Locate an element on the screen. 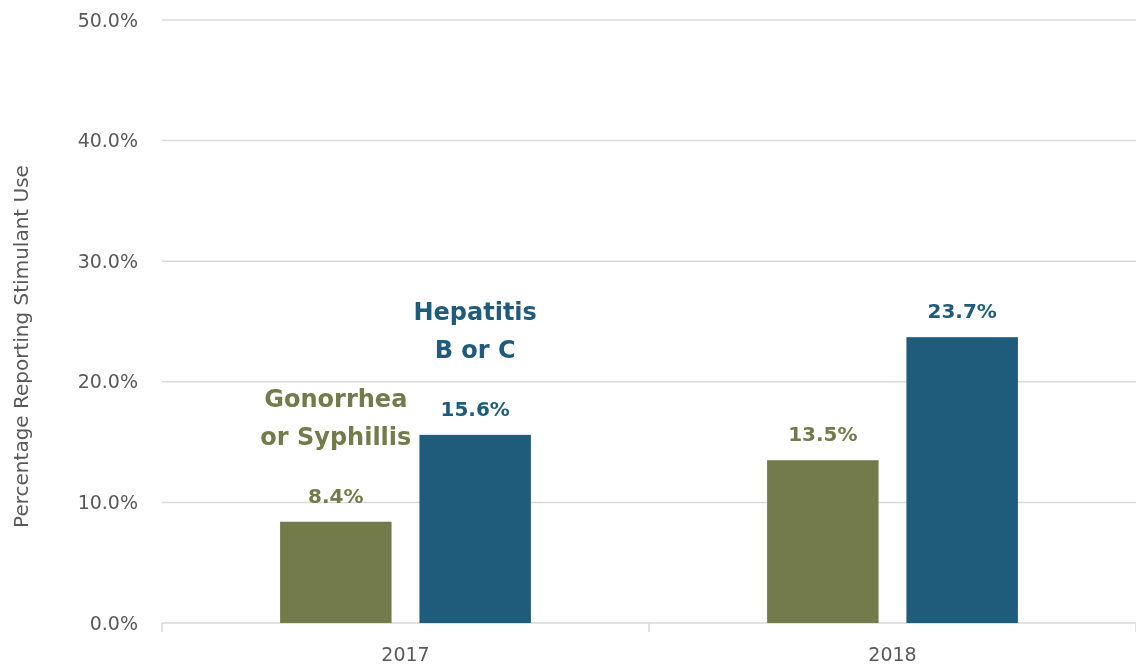  data-label: 8.4% is located at coordinates (336, 495).